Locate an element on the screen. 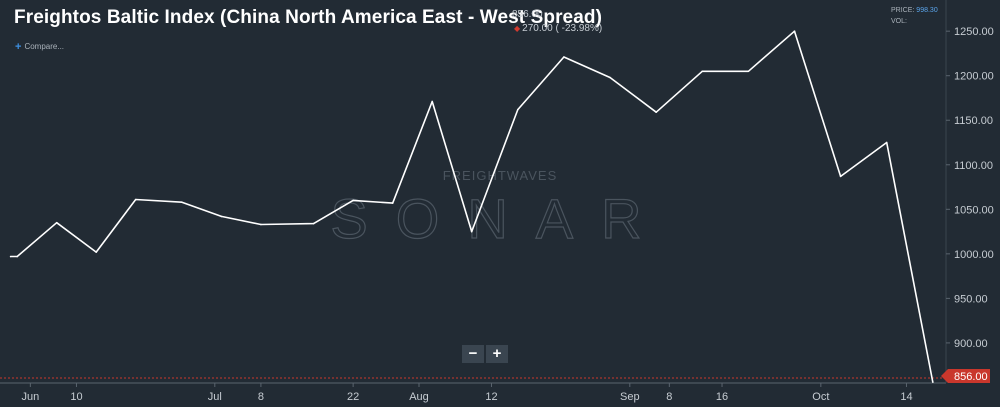 The height and width of the screenshot is (407, 1000). y-tick-label: 1000.00 is located at coordinates (974, 255).